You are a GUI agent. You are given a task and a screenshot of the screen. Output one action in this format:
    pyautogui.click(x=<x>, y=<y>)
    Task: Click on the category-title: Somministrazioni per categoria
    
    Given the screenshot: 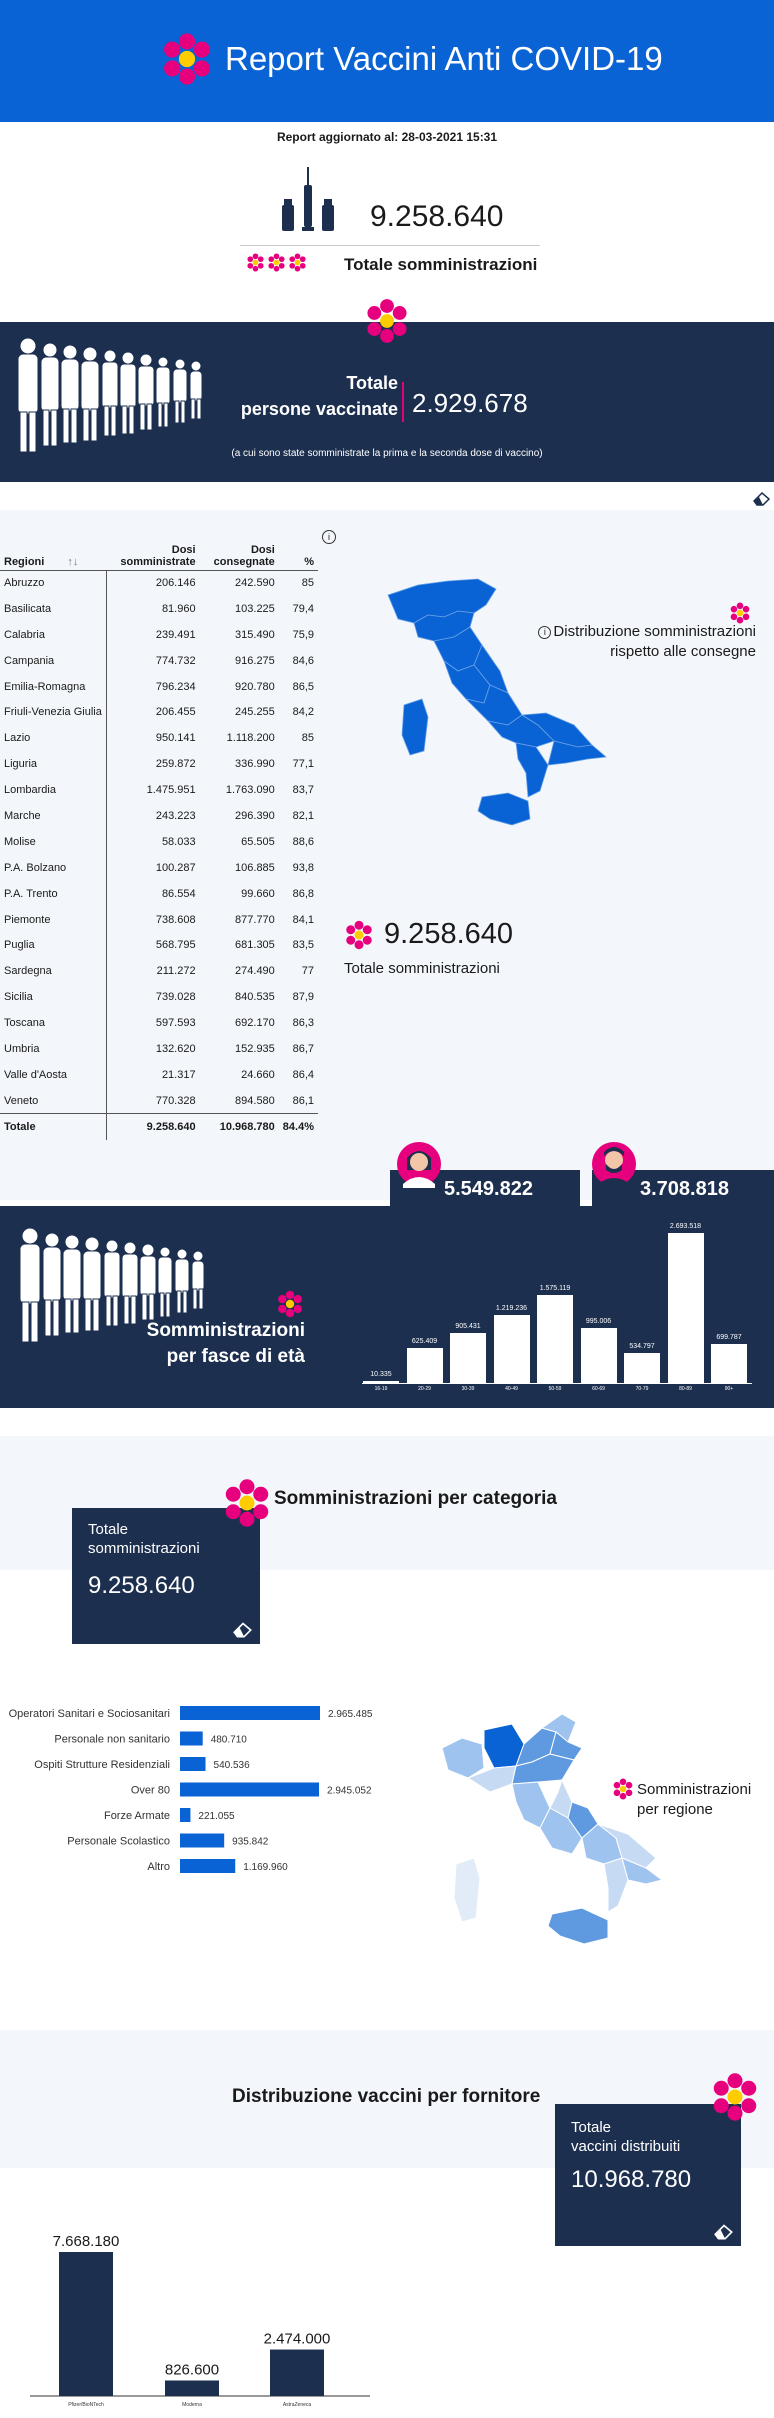 What is the action you would take?
    pyautogui.click(x=415, y=1498)
    